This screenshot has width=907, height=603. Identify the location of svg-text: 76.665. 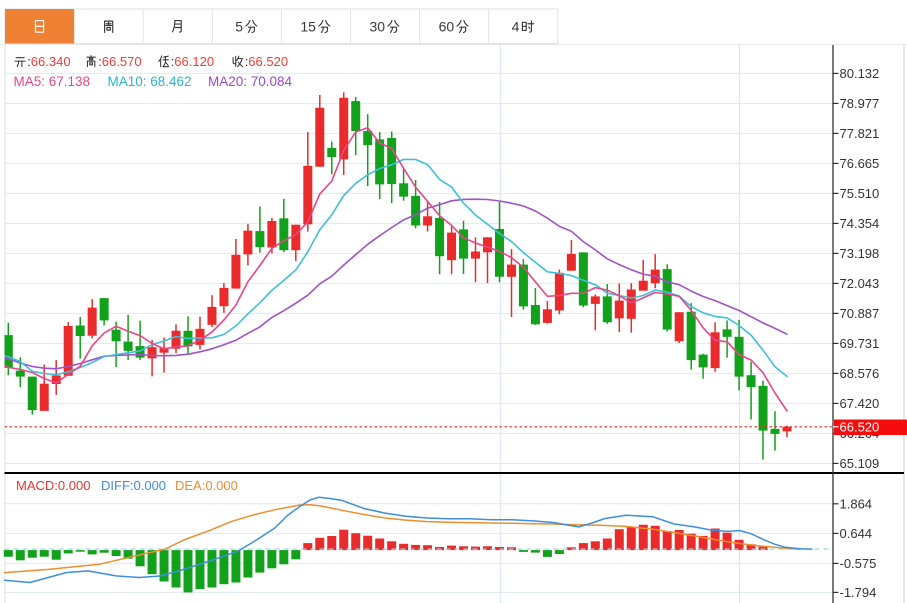
(860, 163).